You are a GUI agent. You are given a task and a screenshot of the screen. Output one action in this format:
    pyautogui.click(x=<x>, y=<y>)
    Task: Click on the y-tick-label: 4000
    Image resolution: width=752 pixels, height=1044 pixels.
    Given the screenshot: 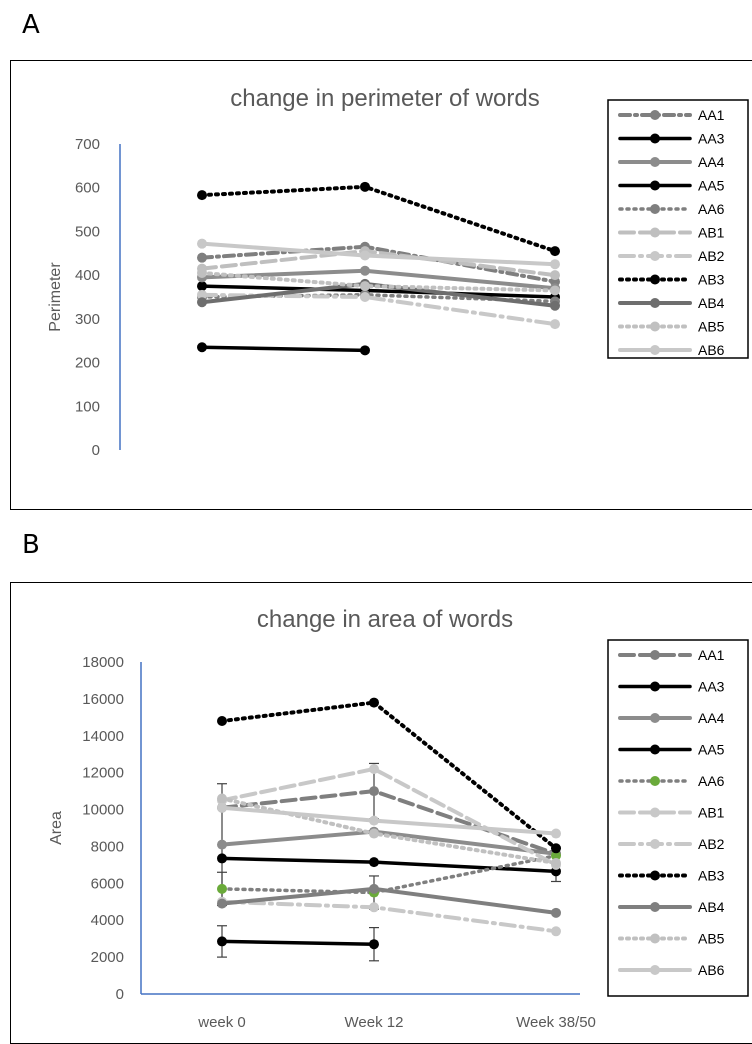 What is the action you would take?
    pyautogui.click(x=107, y=920)
    